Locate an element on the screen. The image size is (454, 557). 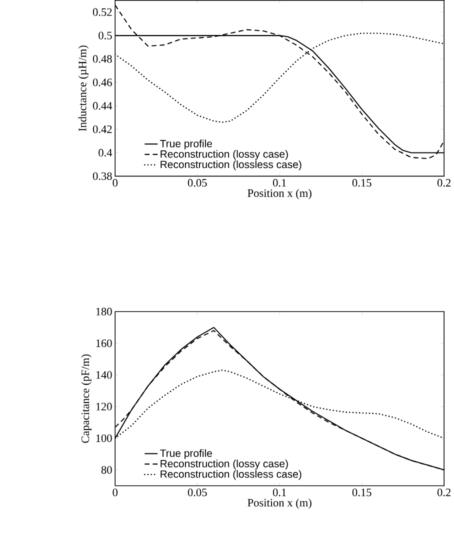
y-tick-label: 0.42 is located at coordinates (102, 129).